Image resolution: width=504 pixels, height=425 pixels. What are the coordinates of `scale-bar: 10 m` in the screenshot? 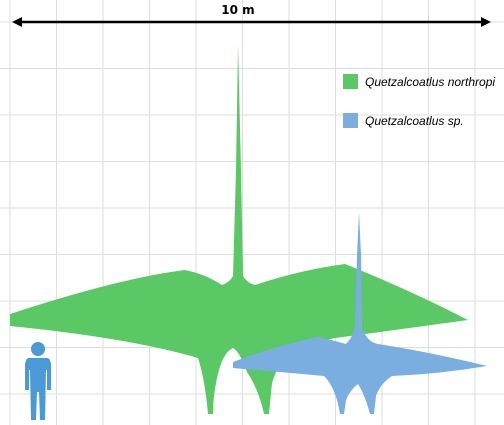 It's located at (251, 15).